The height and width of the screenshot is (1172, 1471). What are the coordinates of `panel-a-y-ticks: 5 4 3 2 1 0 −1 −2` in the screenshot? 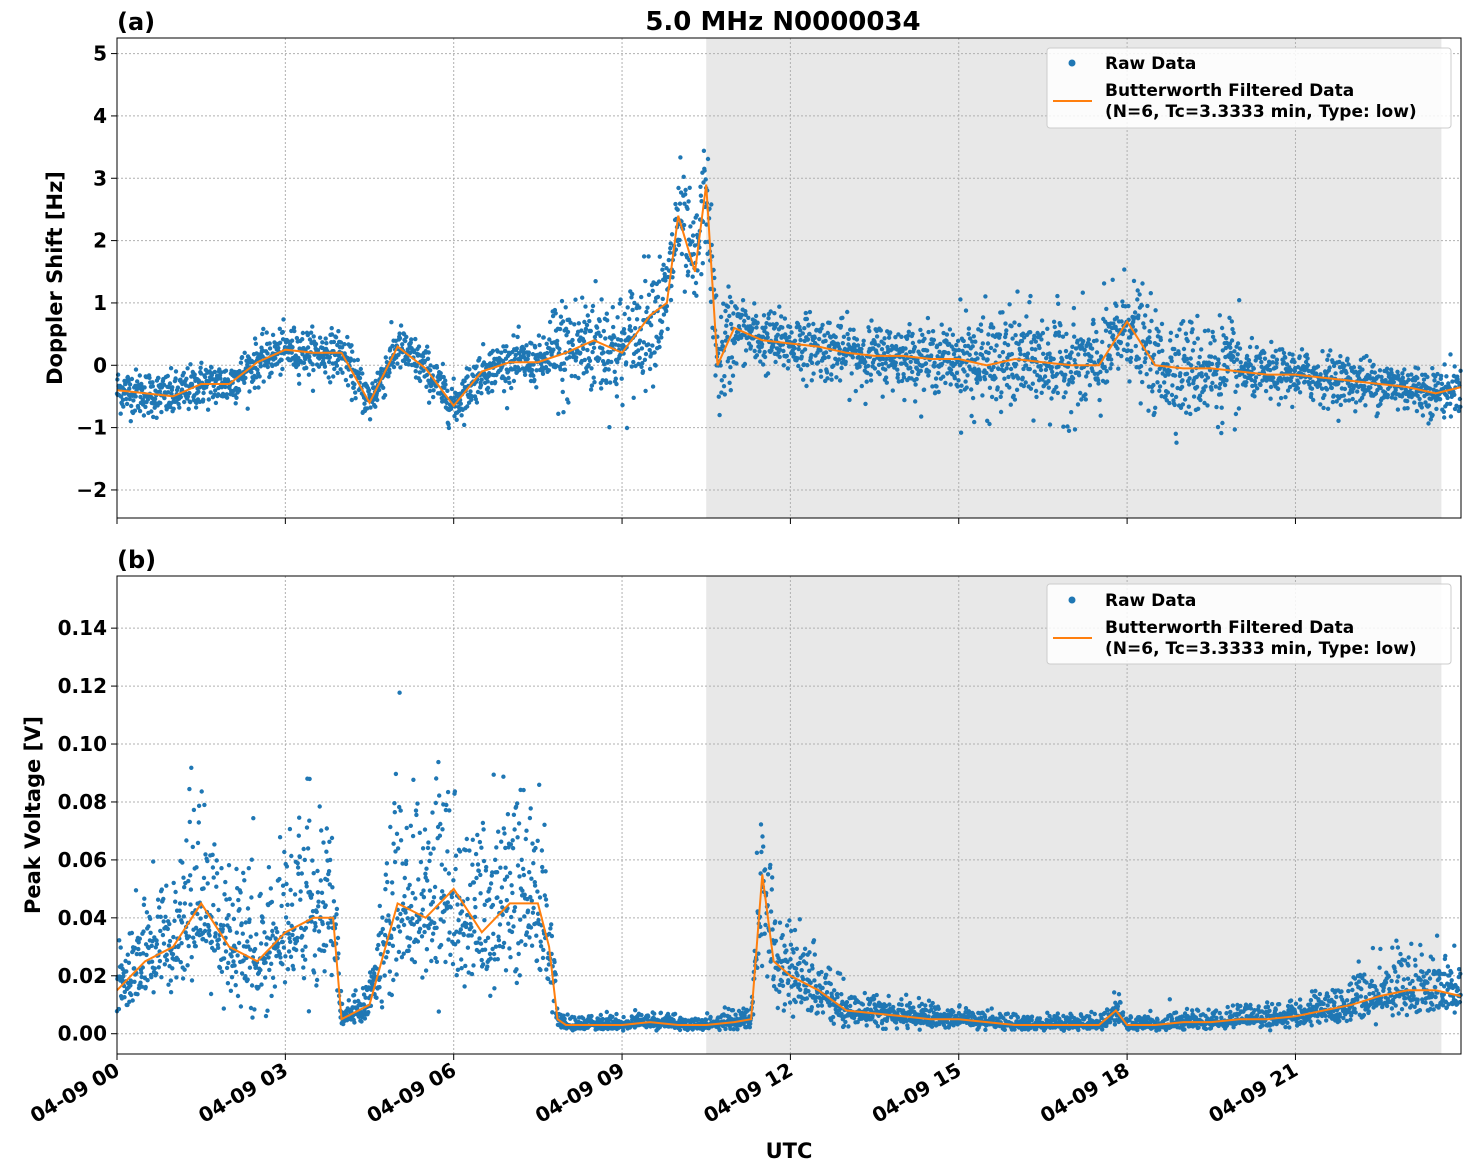 It's located at (96, 272).